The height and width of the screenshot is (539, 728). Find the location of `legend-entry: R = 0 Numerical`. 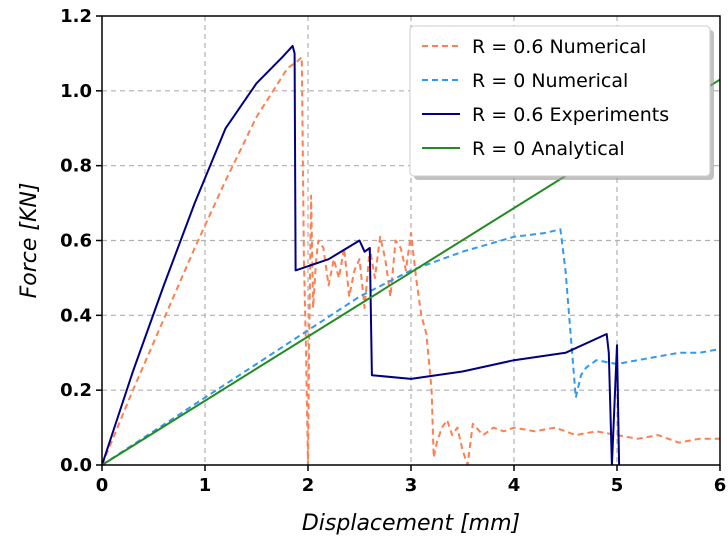

legend-entry: R = 0 Numerical is located at coordinates (550, 81).